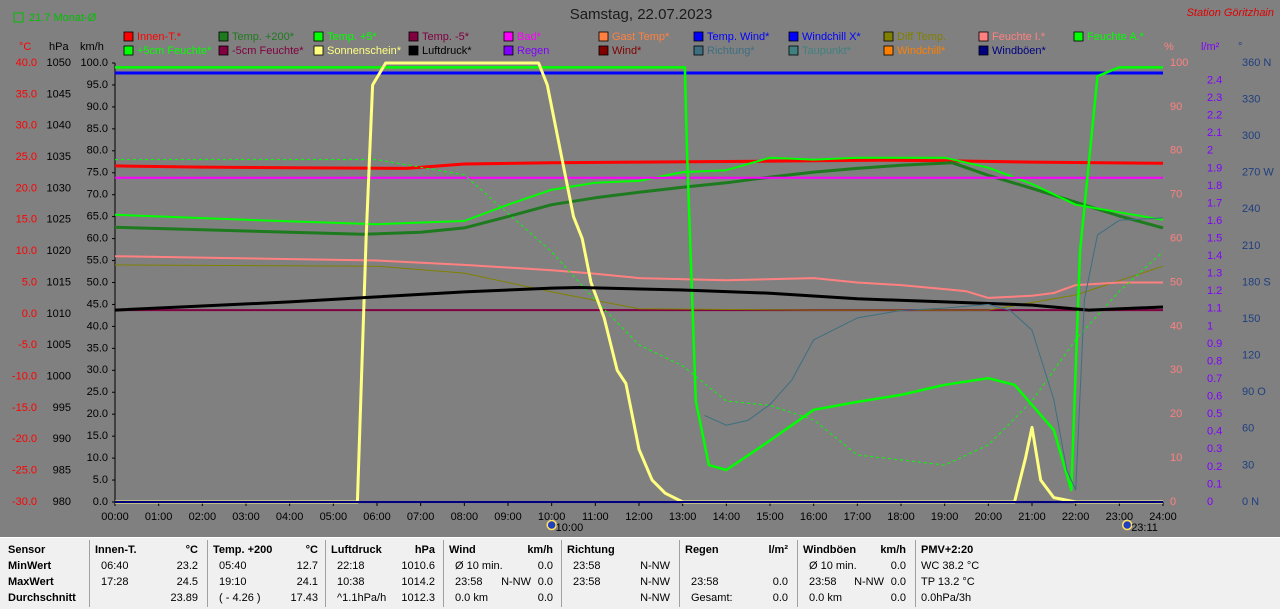 The width and height of the screenshot is (1280, 609). Describe the element at coordinates (26, 188) in the screenshot. I see `y-tick-label: 20.0` at that location.